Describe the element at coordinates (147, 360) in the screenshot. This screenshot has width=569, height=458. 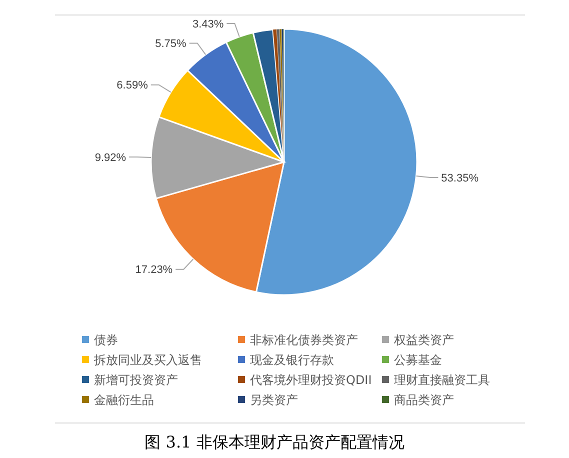
I see `legend-label: 拆放同业及买入返售` at that location.